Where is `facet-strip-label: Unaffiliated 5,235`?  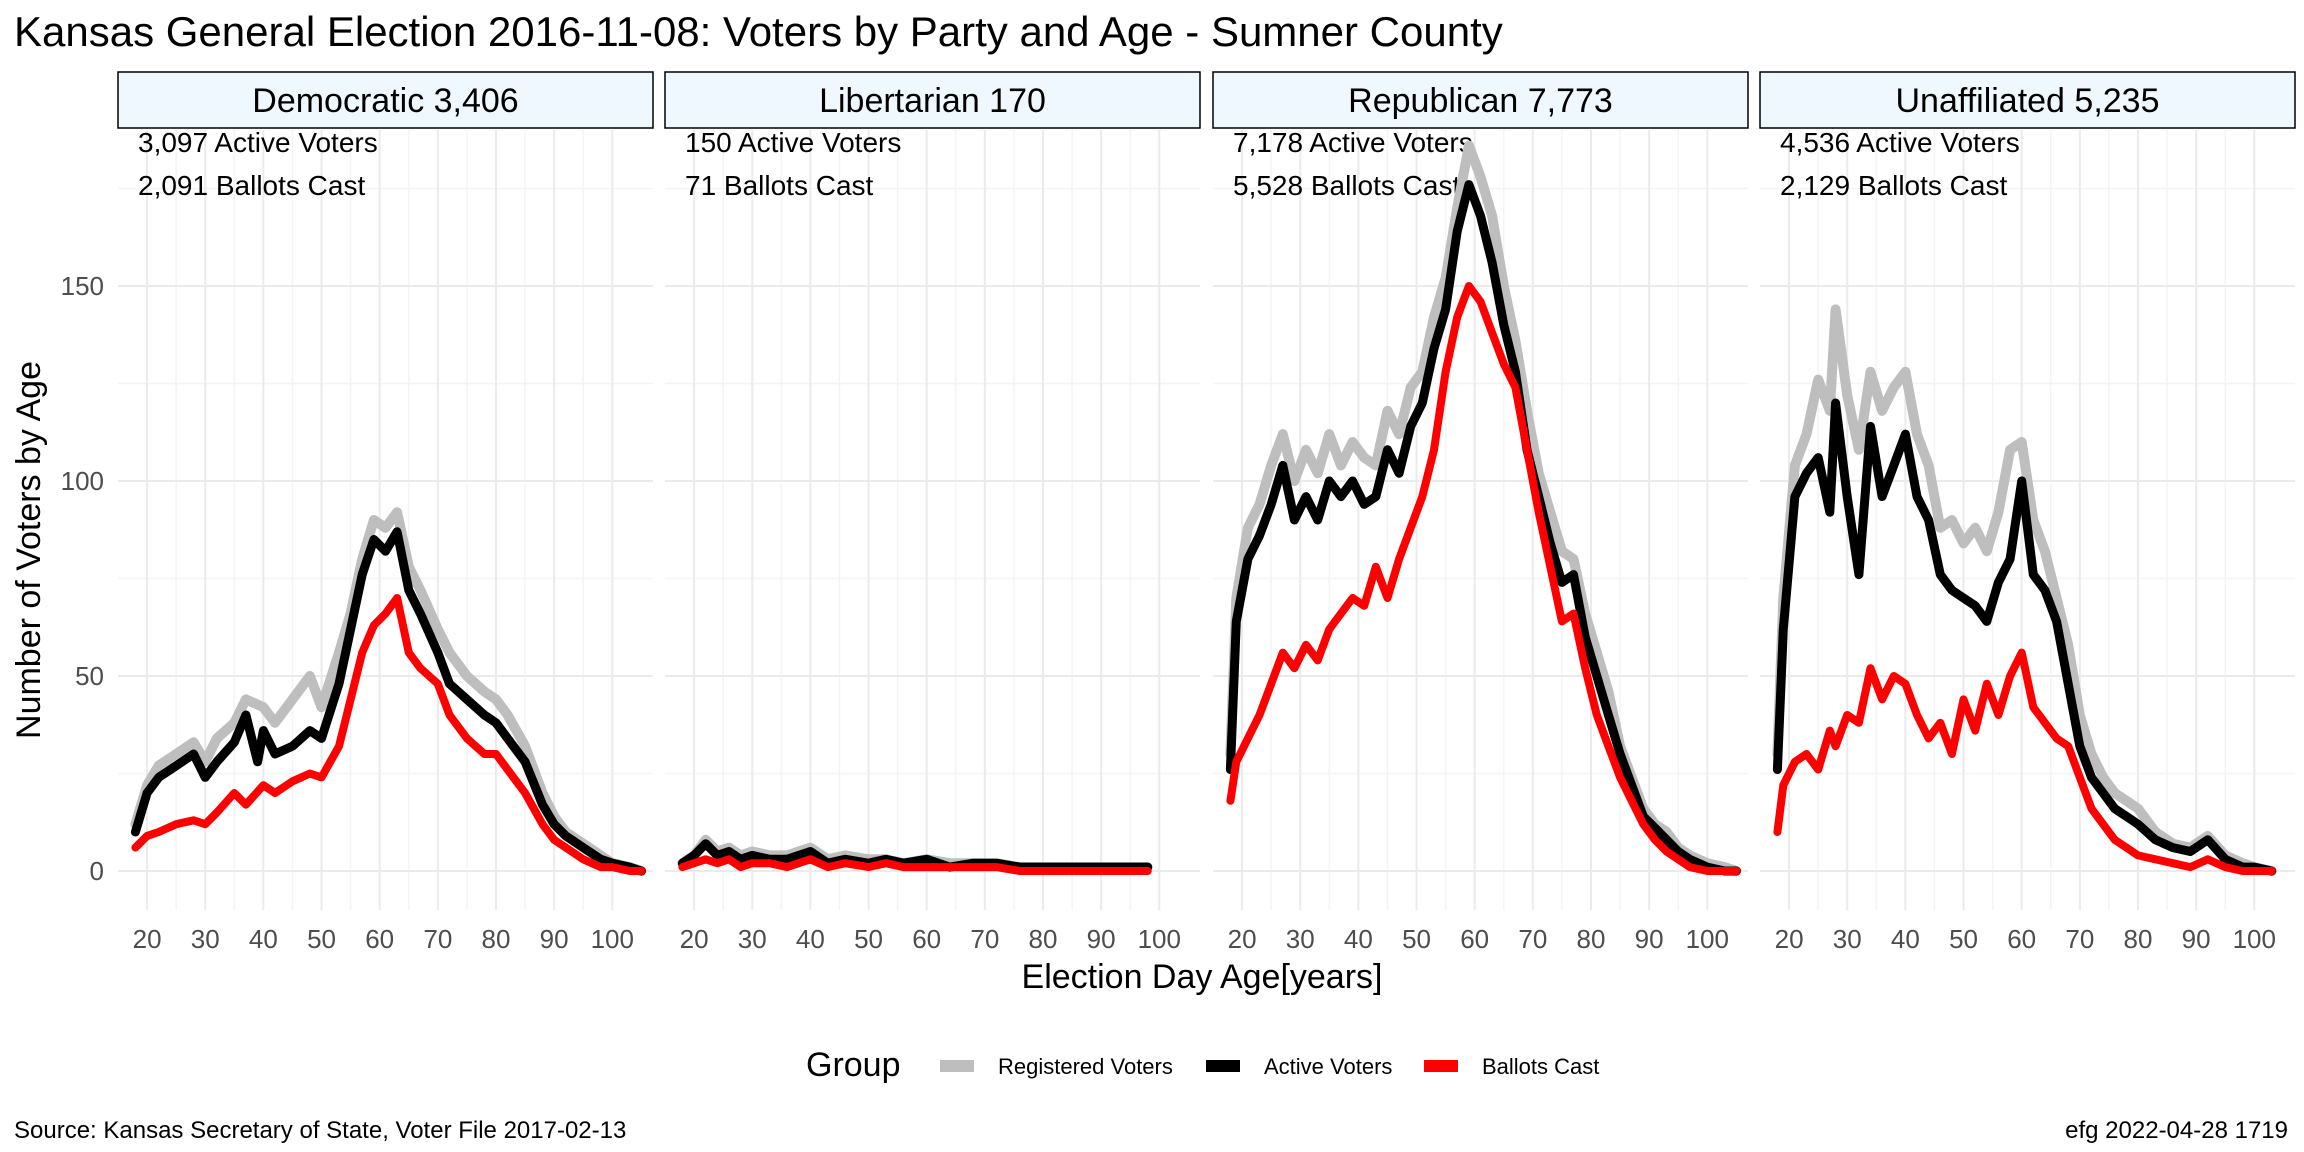
facet-strip-label: Unaffiliated 5,235 is located at coordinates (2027, 101).